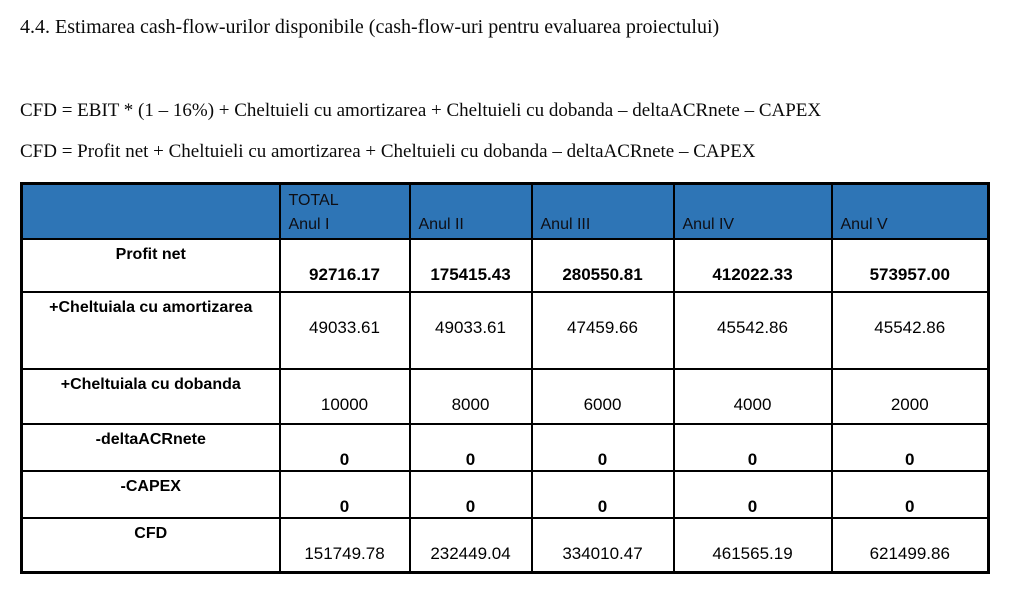 Image resolution: width=1024 pixels, height=595 pixels. What do you see at coordinates (909, 274) in the screenshot?
I see `cell-value: 573957.00` at bounding box center [909, 274].